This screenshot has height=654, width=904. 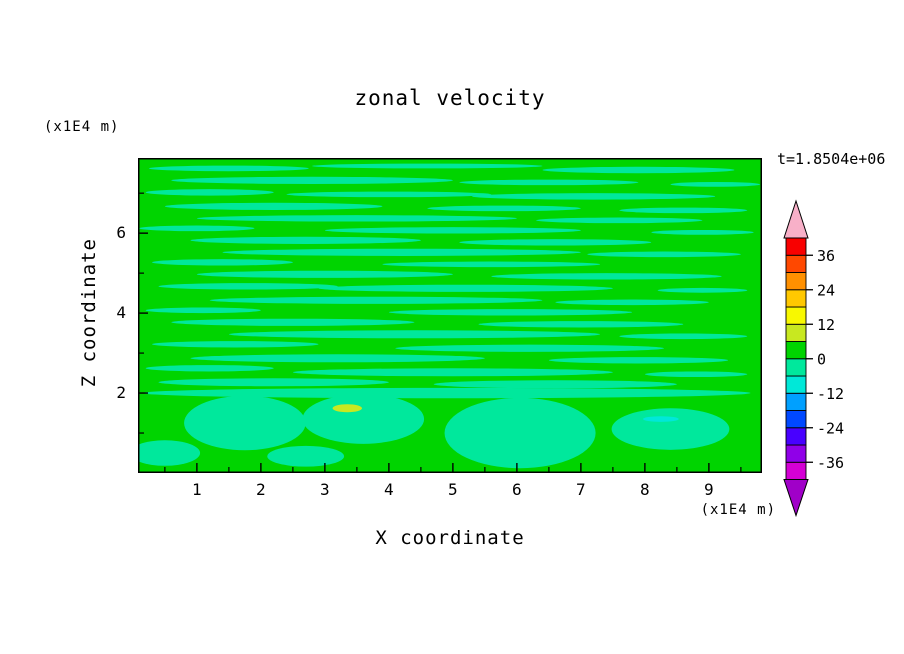 What do you see at coordinates (796, 219) in the screenshot?
I see `colorbar-over-arrow` at bounding box center [796, 219].